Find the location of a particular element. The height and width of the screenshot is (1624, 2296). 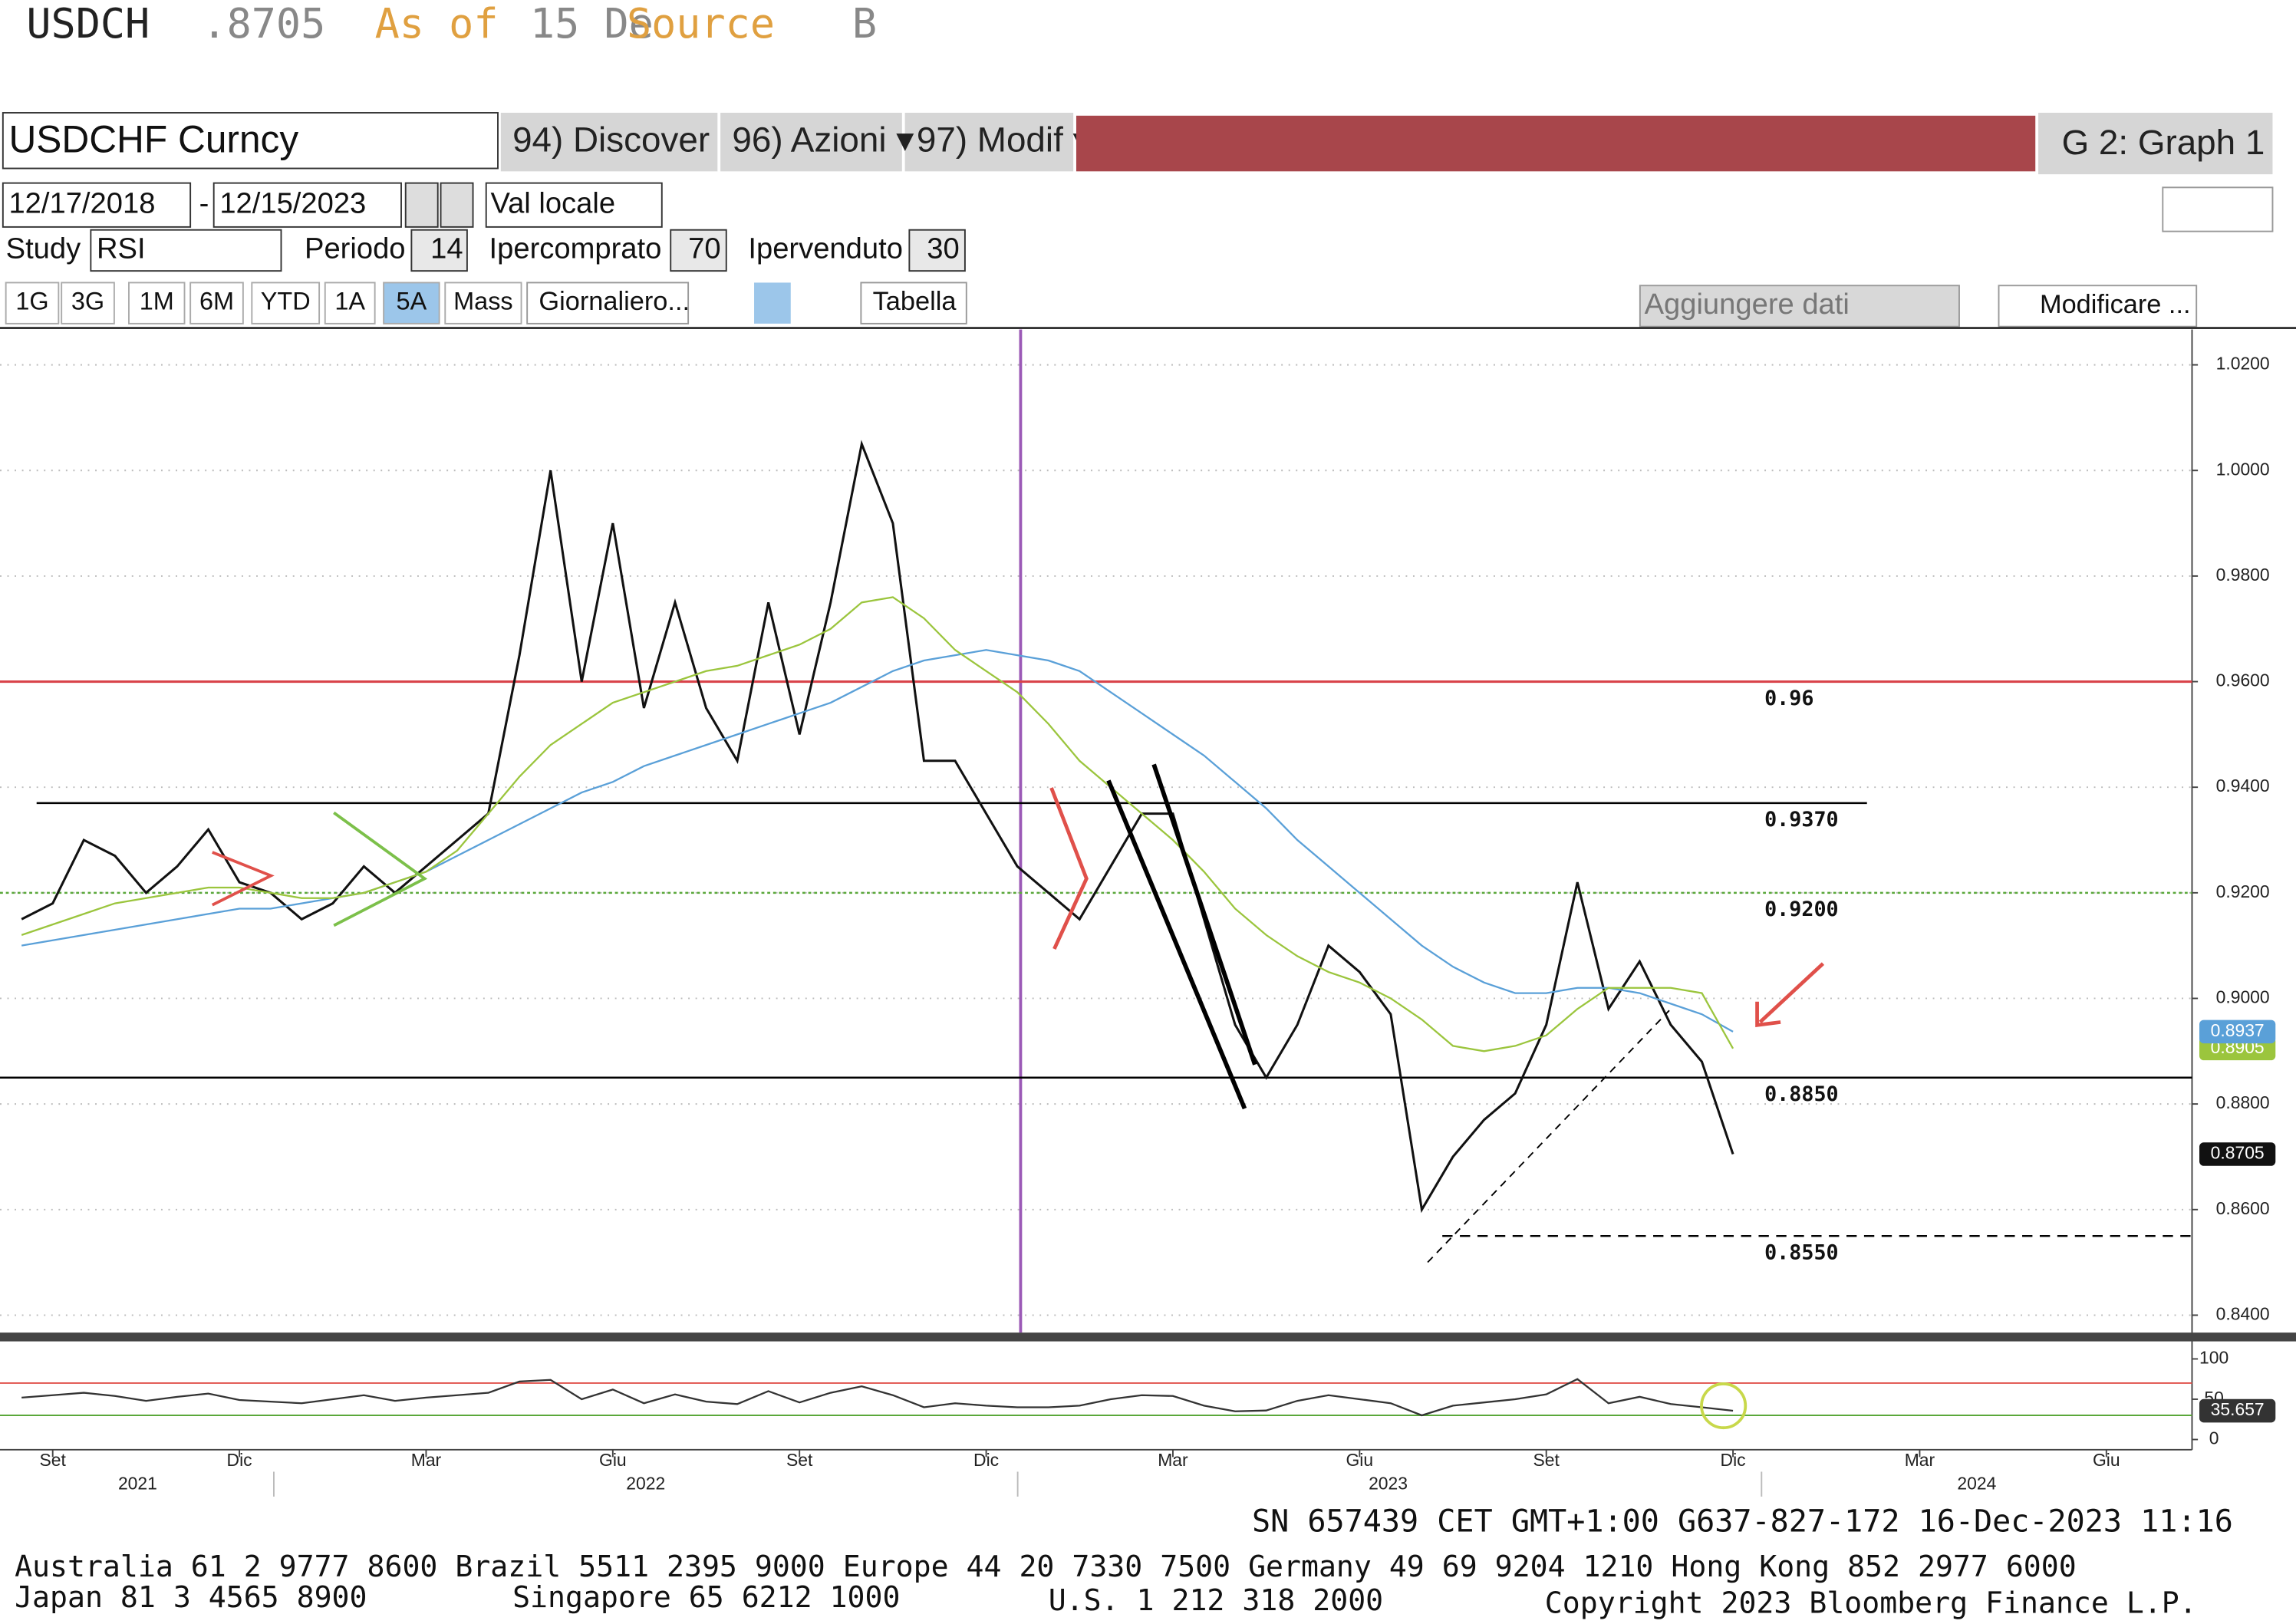

range-buttons: 1G 3G 1M 6M YTD 1A 5A Mass is located at coordinates (263, 303).